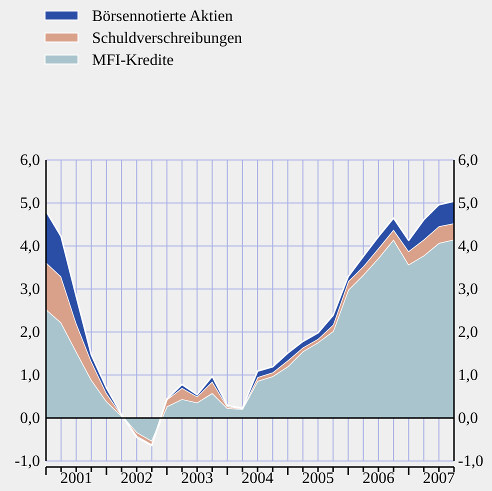  Describe the element at coordinates (136, 478) in the screenshot. I see `x-tick-label: 2002` at that location.